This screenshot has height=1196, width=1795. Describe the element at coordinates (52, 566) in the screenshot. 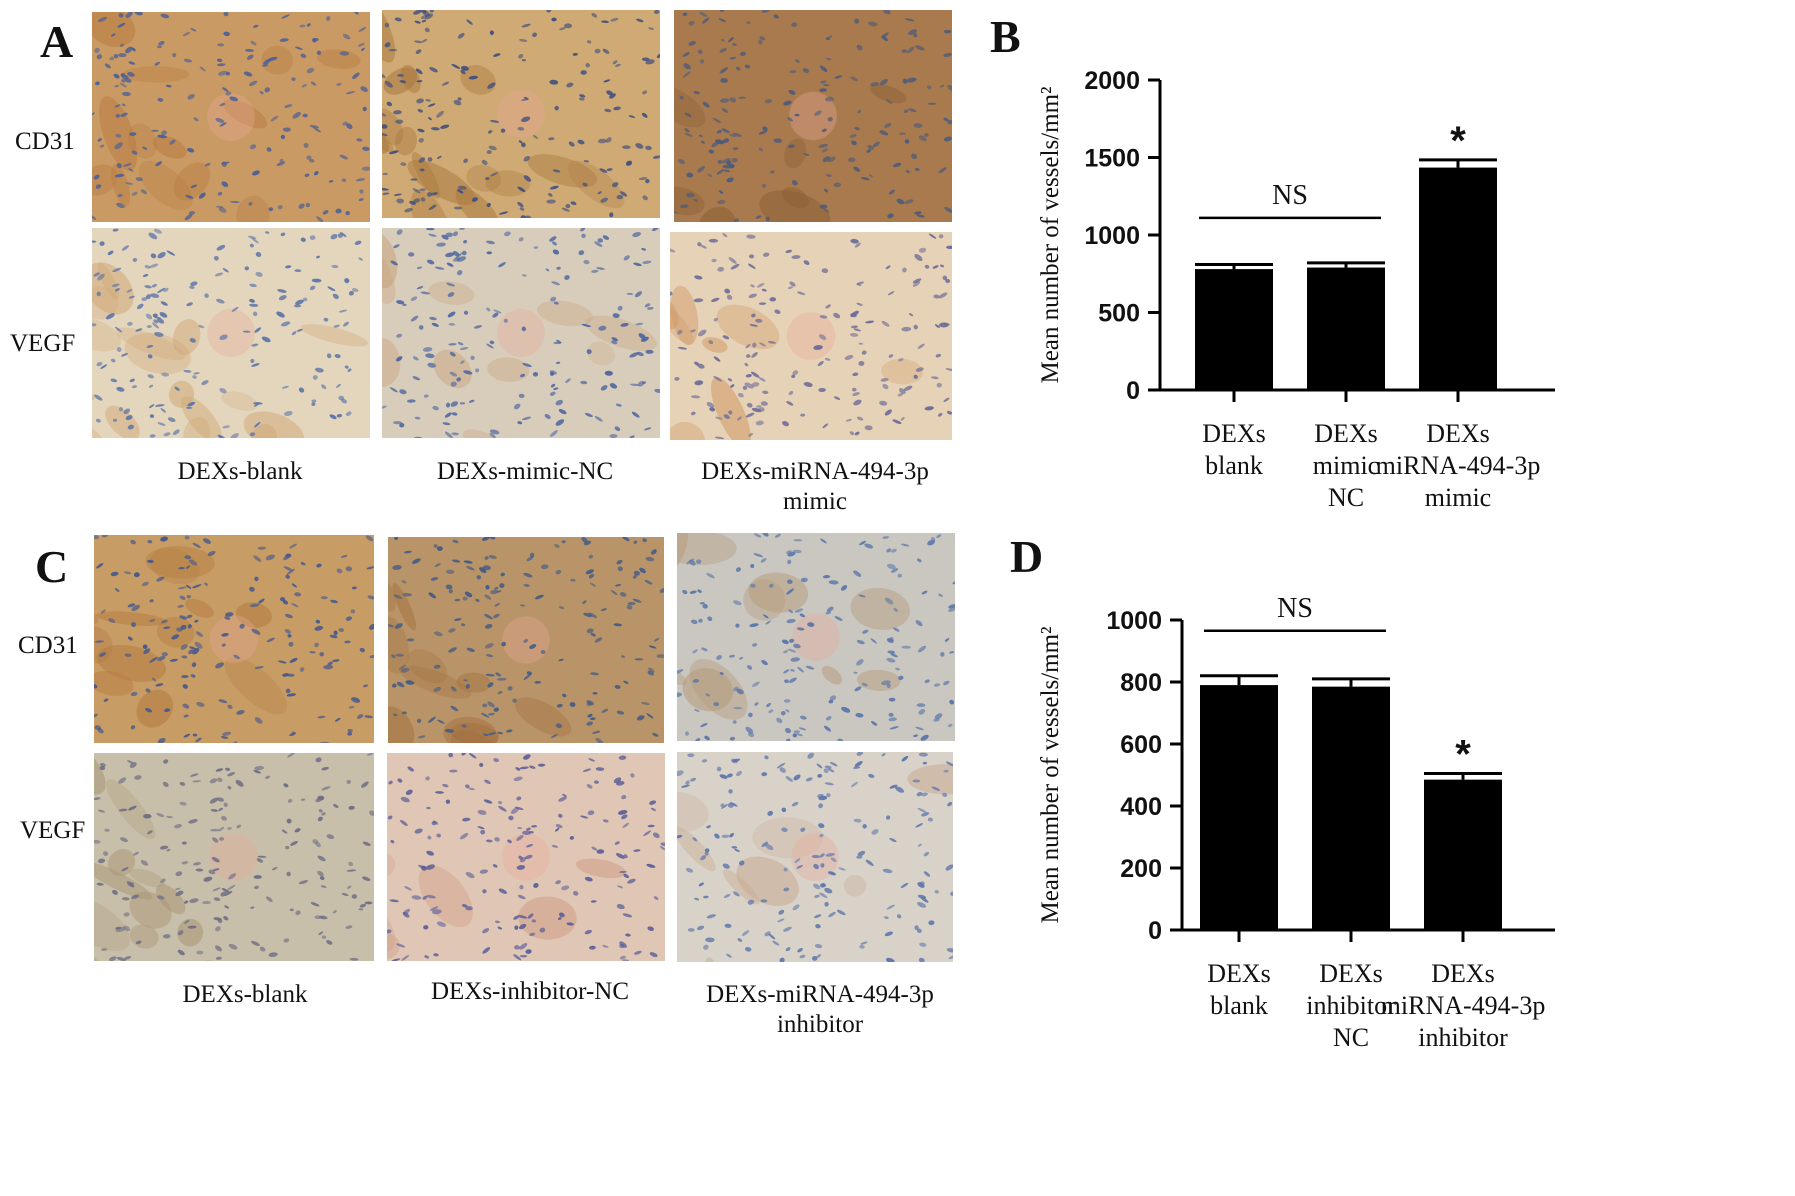

I see `panel-letter-c: C` at that location.